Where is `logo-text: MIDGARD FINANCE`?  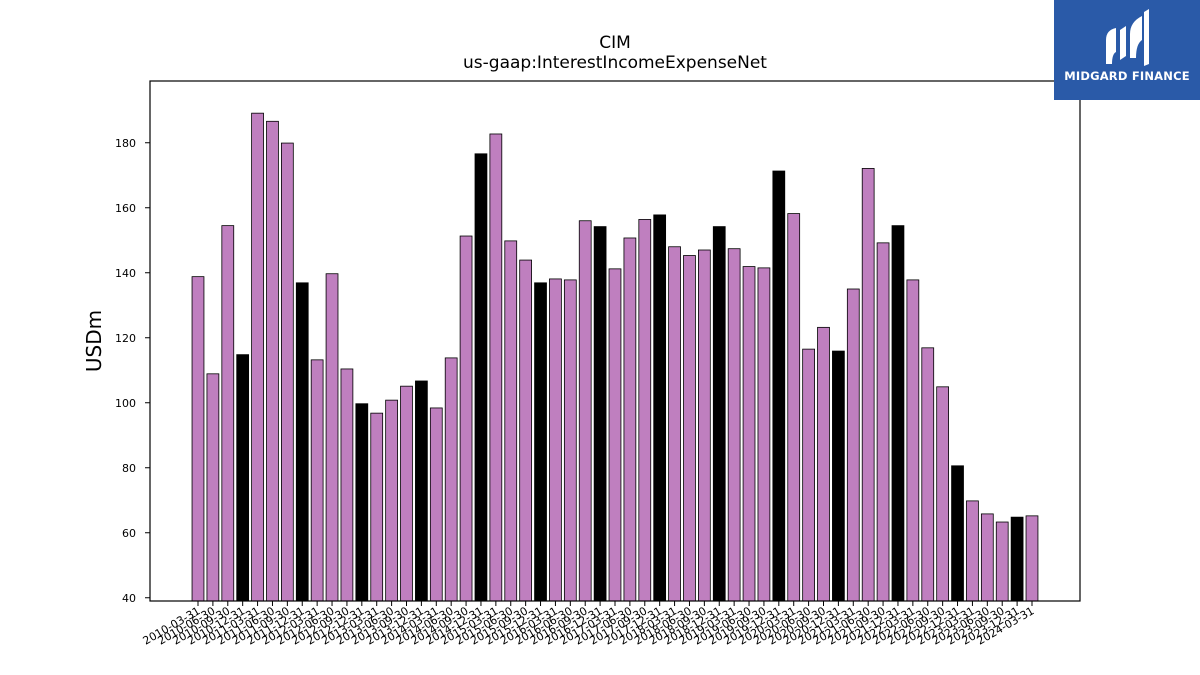 logo-text: MIDGARD FINANCE is located at coordinates (1127, 76).